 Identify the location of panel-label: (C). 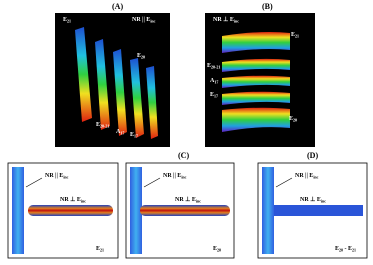
(183, 155).